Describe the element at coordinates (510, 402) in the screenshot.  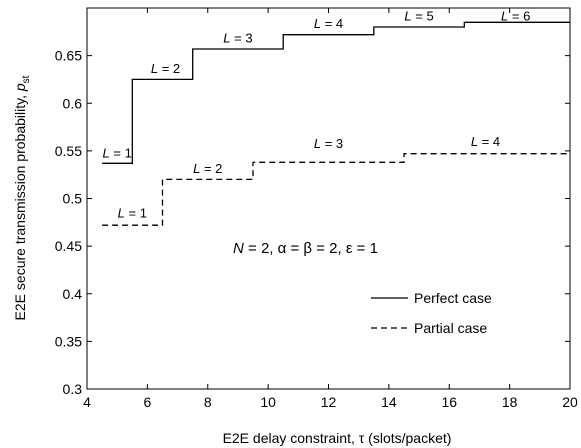
I see `x-tick-label: 18` at that location.